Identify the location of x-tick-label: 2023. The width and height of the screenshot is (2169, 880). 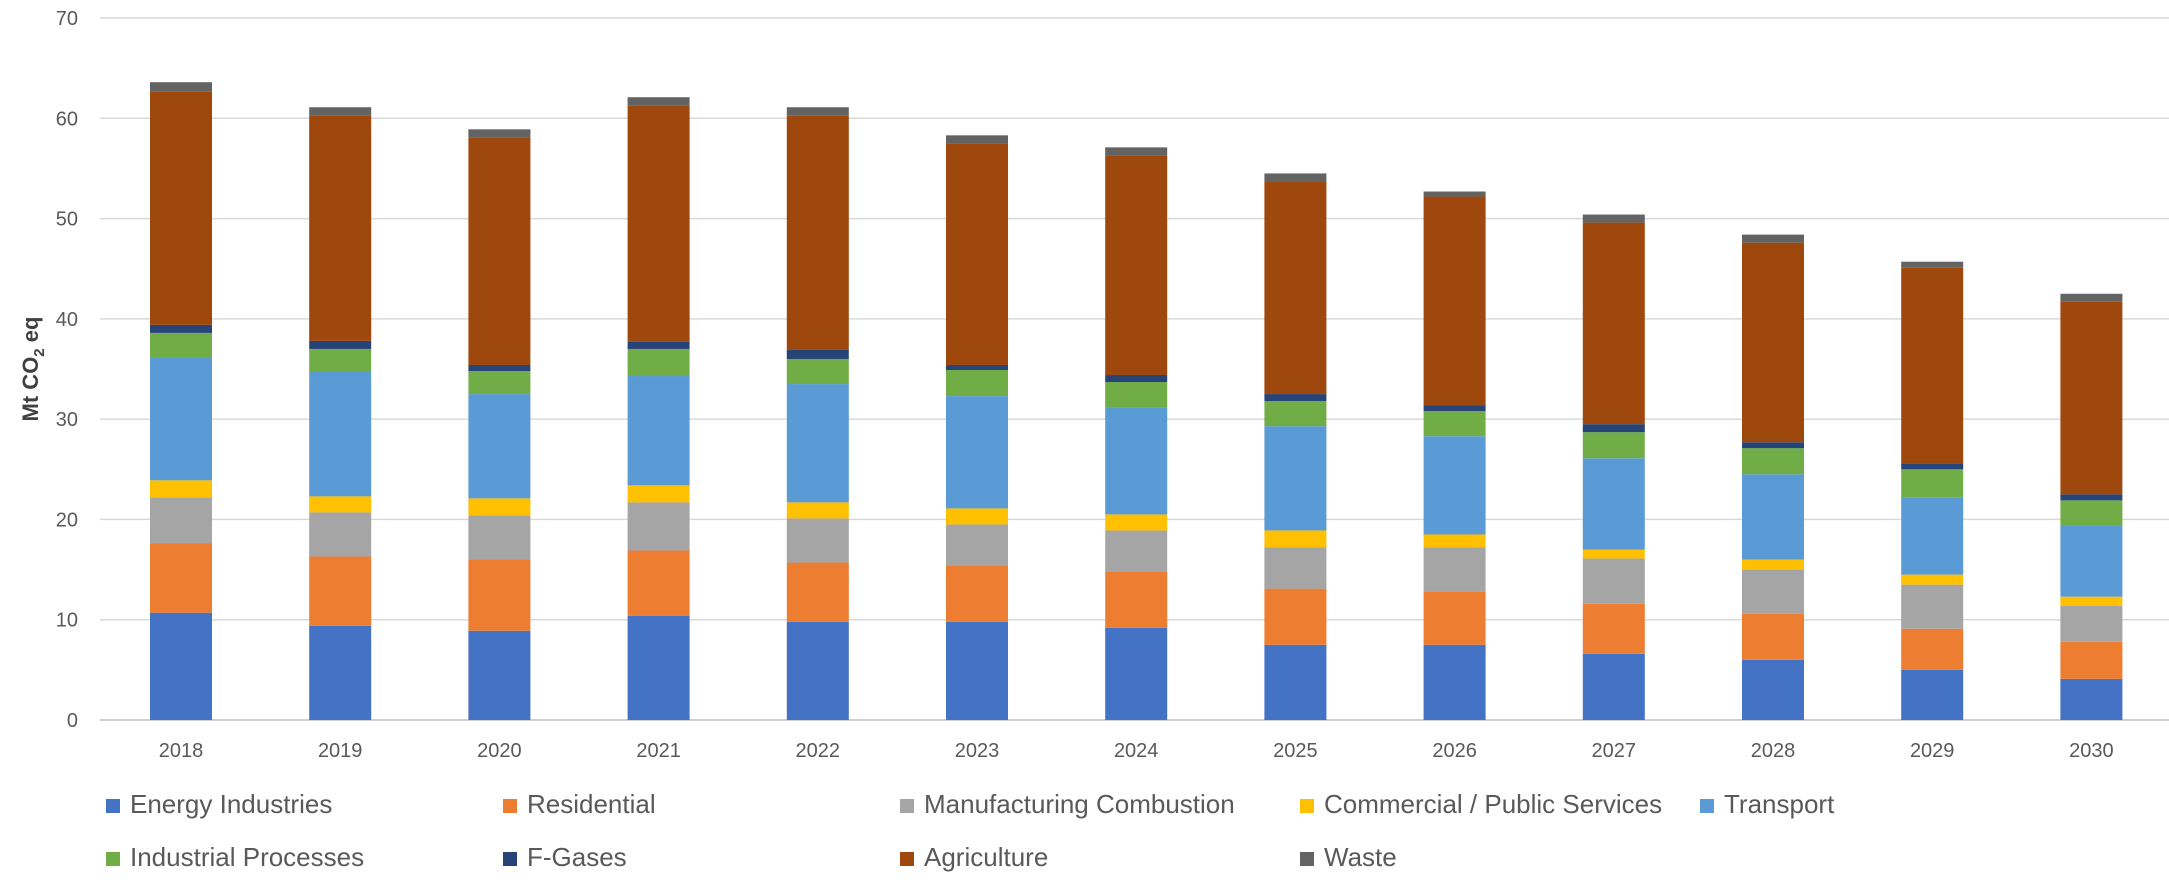
(977, 751).